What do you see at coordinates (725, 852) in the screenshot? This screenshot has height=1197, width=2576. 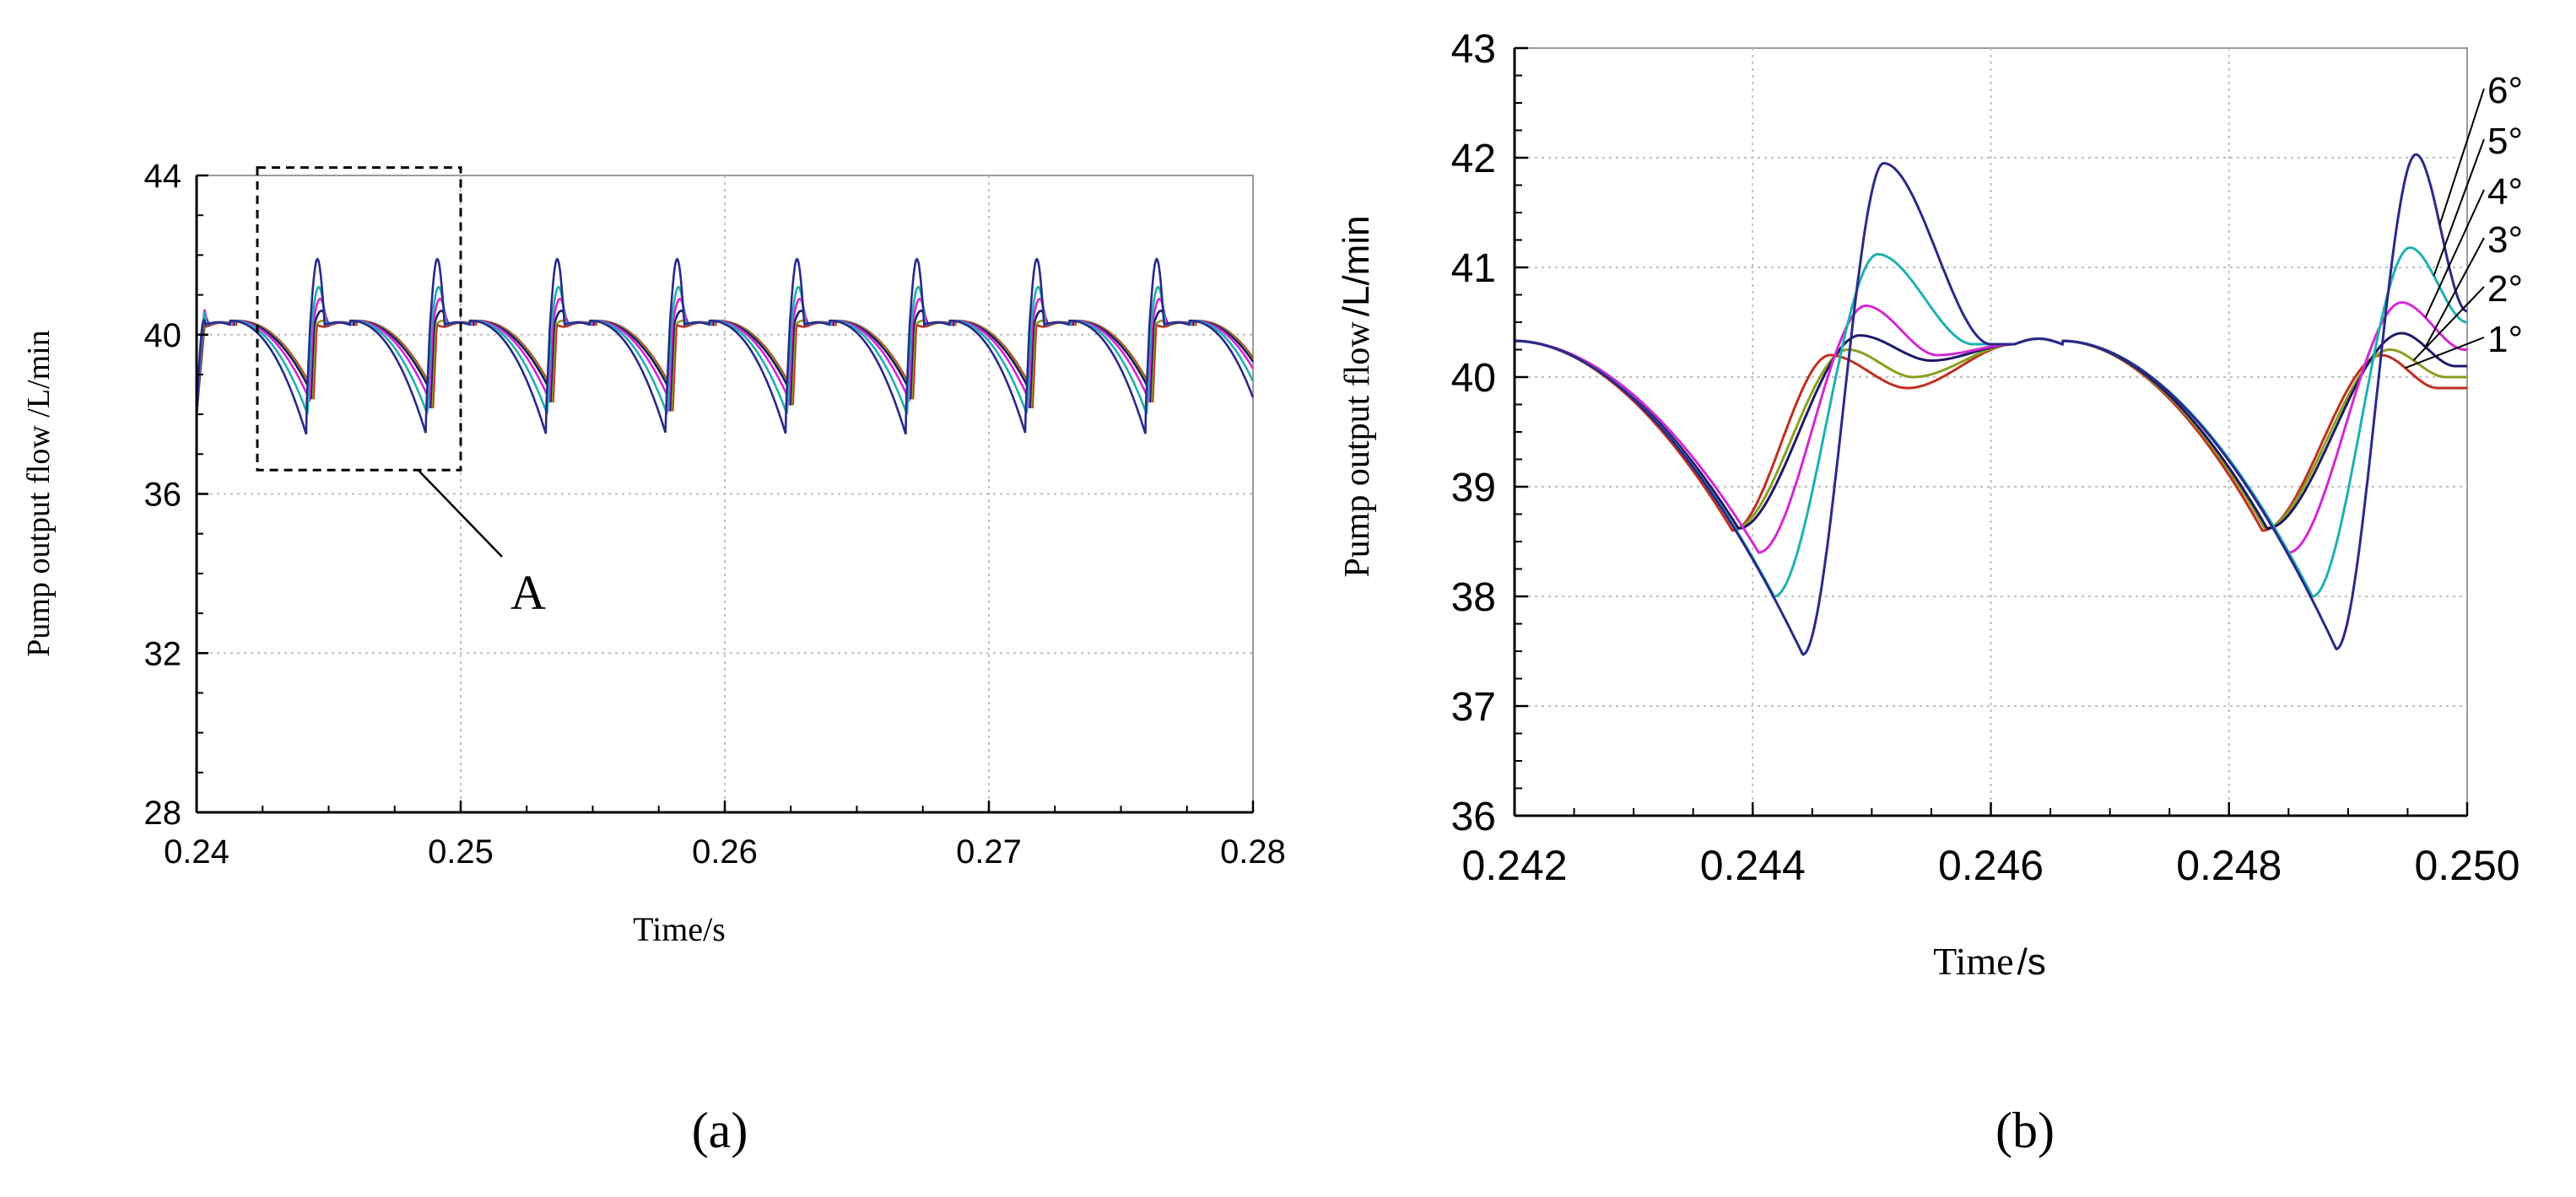 I see `chart-a-x-tick-label: 0.26` at bounding box center [725, 852].